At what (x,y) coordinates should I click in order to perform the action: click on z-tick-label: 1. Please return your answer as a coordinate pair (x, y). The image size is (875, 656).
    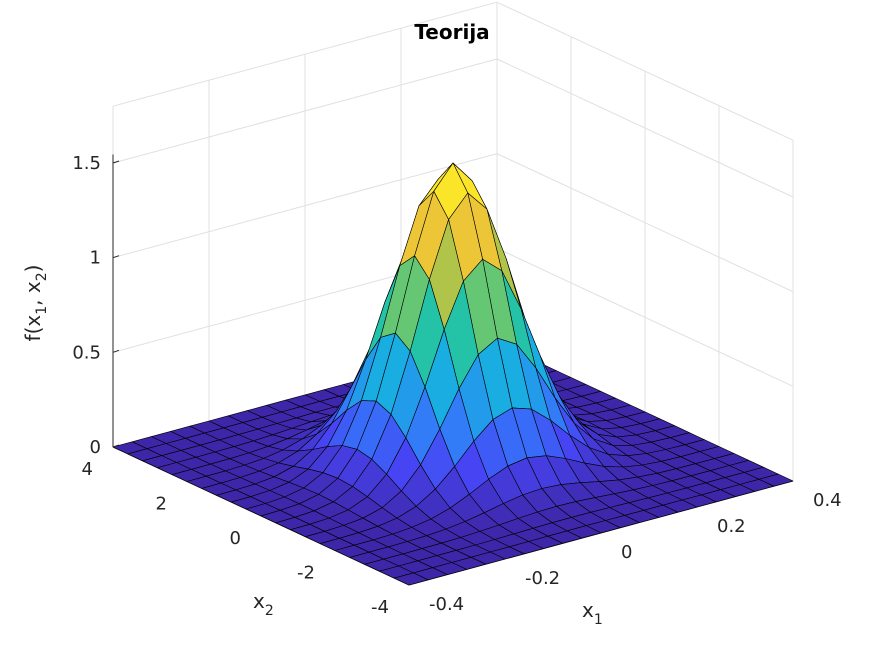
    Looking at the image, I should click on (95, 258).